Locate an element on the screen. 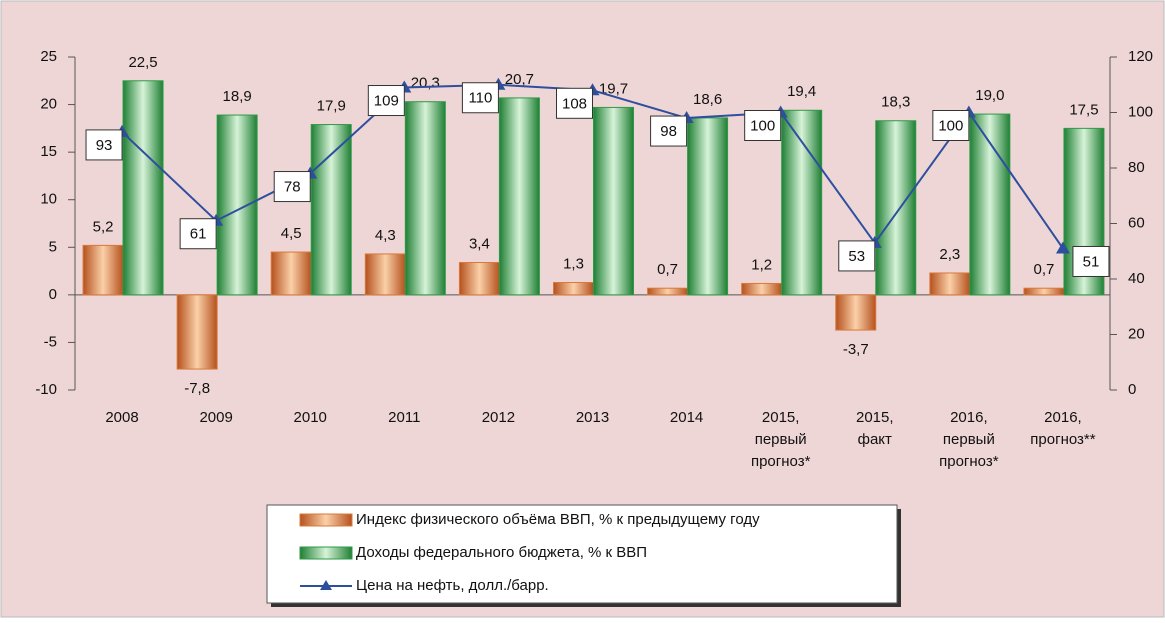 The image size is (1165, 623). value-label: 2,3 is located at coordinates (949, 254).